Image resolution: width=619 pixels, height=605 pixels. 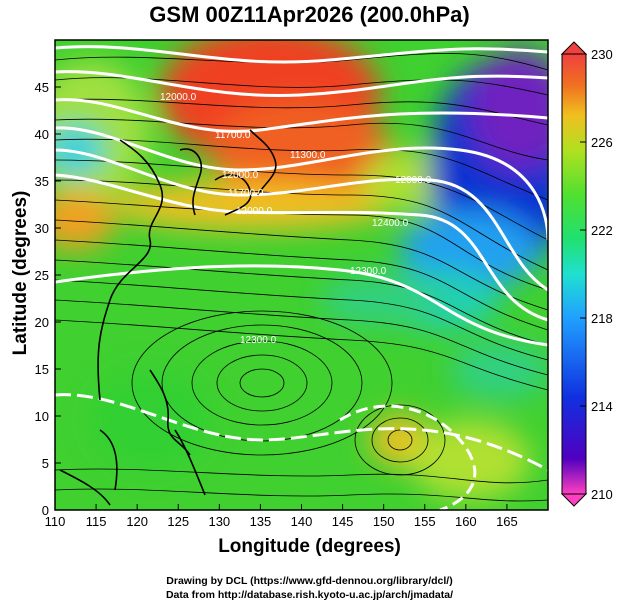 I want to click on colorbar-ticks: 230 226 222 218 214 210, so click(x=596, y=274).